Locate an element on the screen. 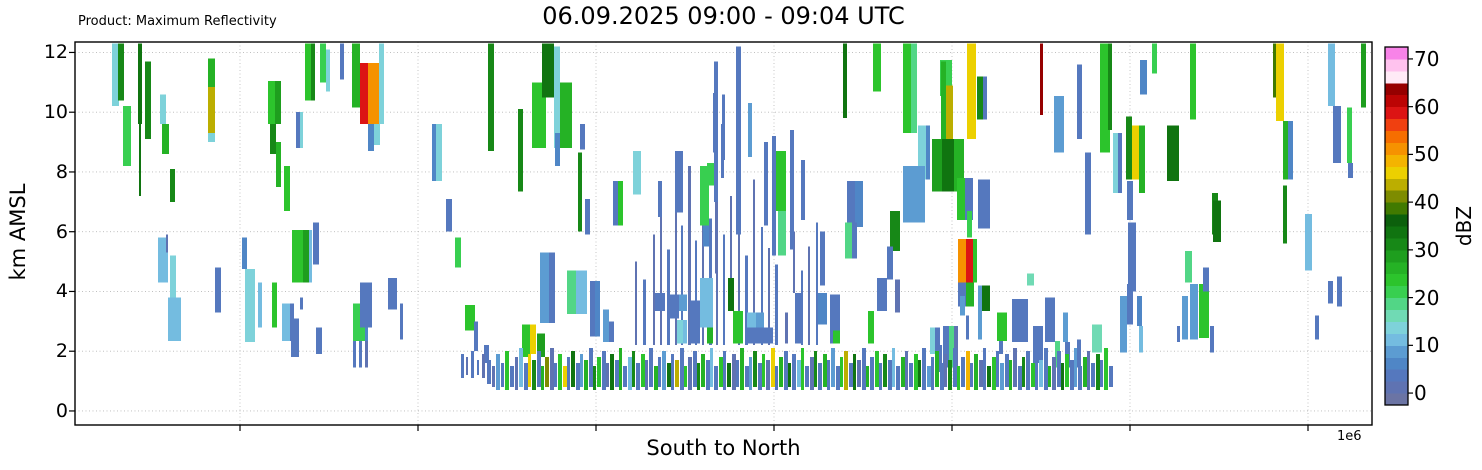  colorbar-outline is located at coordinates (1396, 226).